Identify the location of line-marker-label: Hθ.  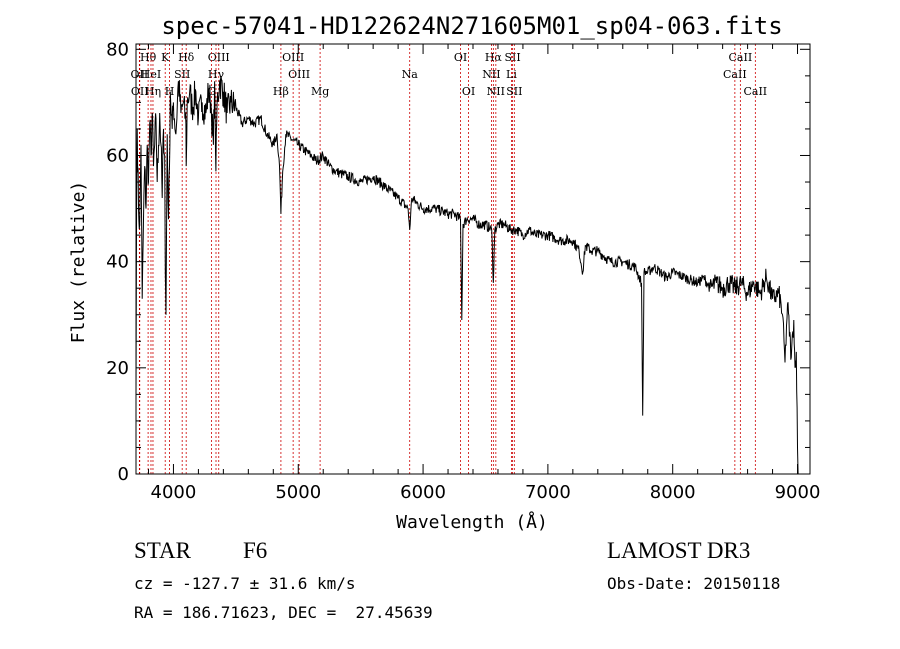
(148, 57).